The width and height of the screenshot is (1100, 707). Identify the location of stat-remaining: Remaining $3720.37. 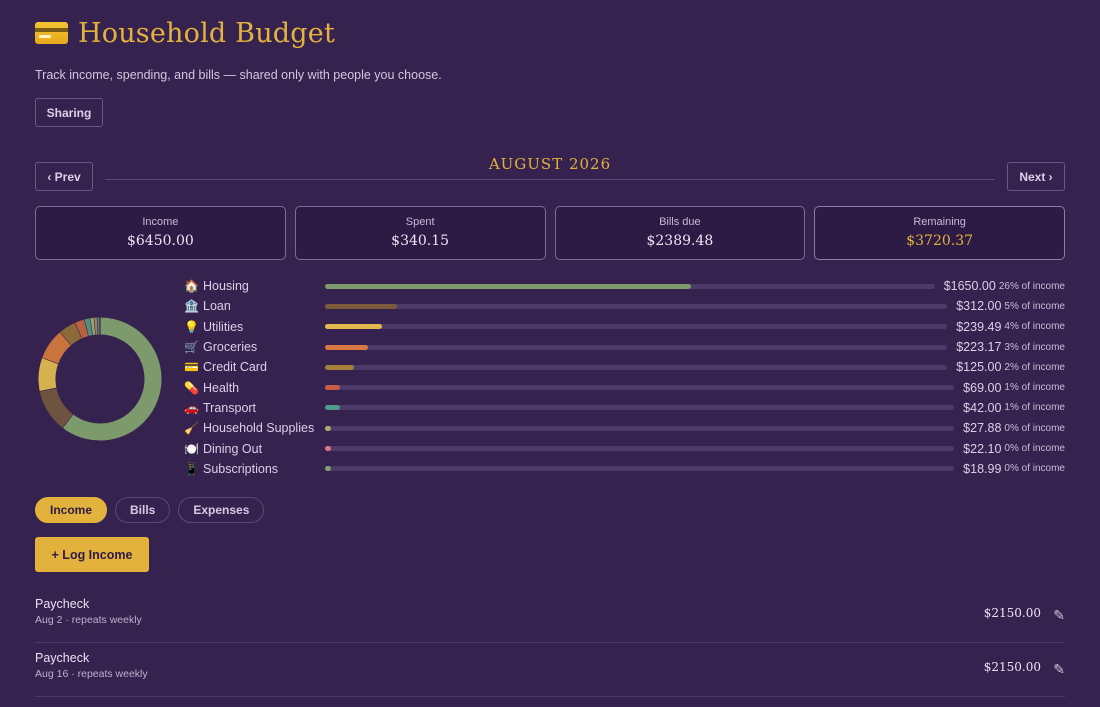
(939, 233).